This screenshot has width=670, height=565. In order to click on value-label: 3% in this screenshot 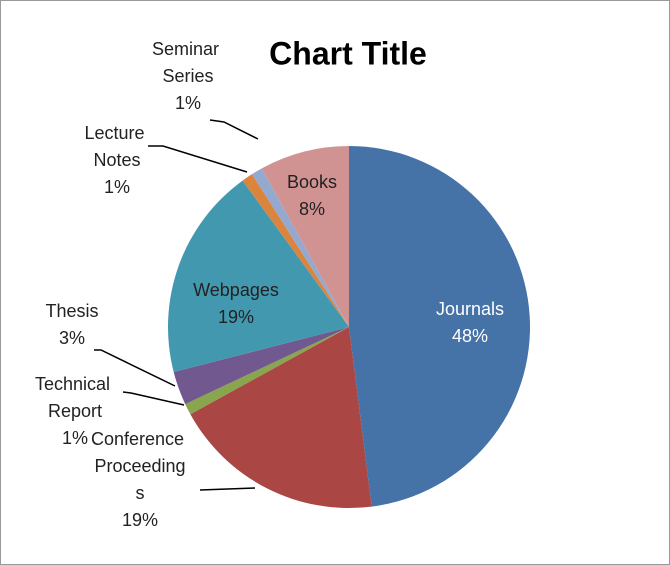, I will do `click(72, 338)`.